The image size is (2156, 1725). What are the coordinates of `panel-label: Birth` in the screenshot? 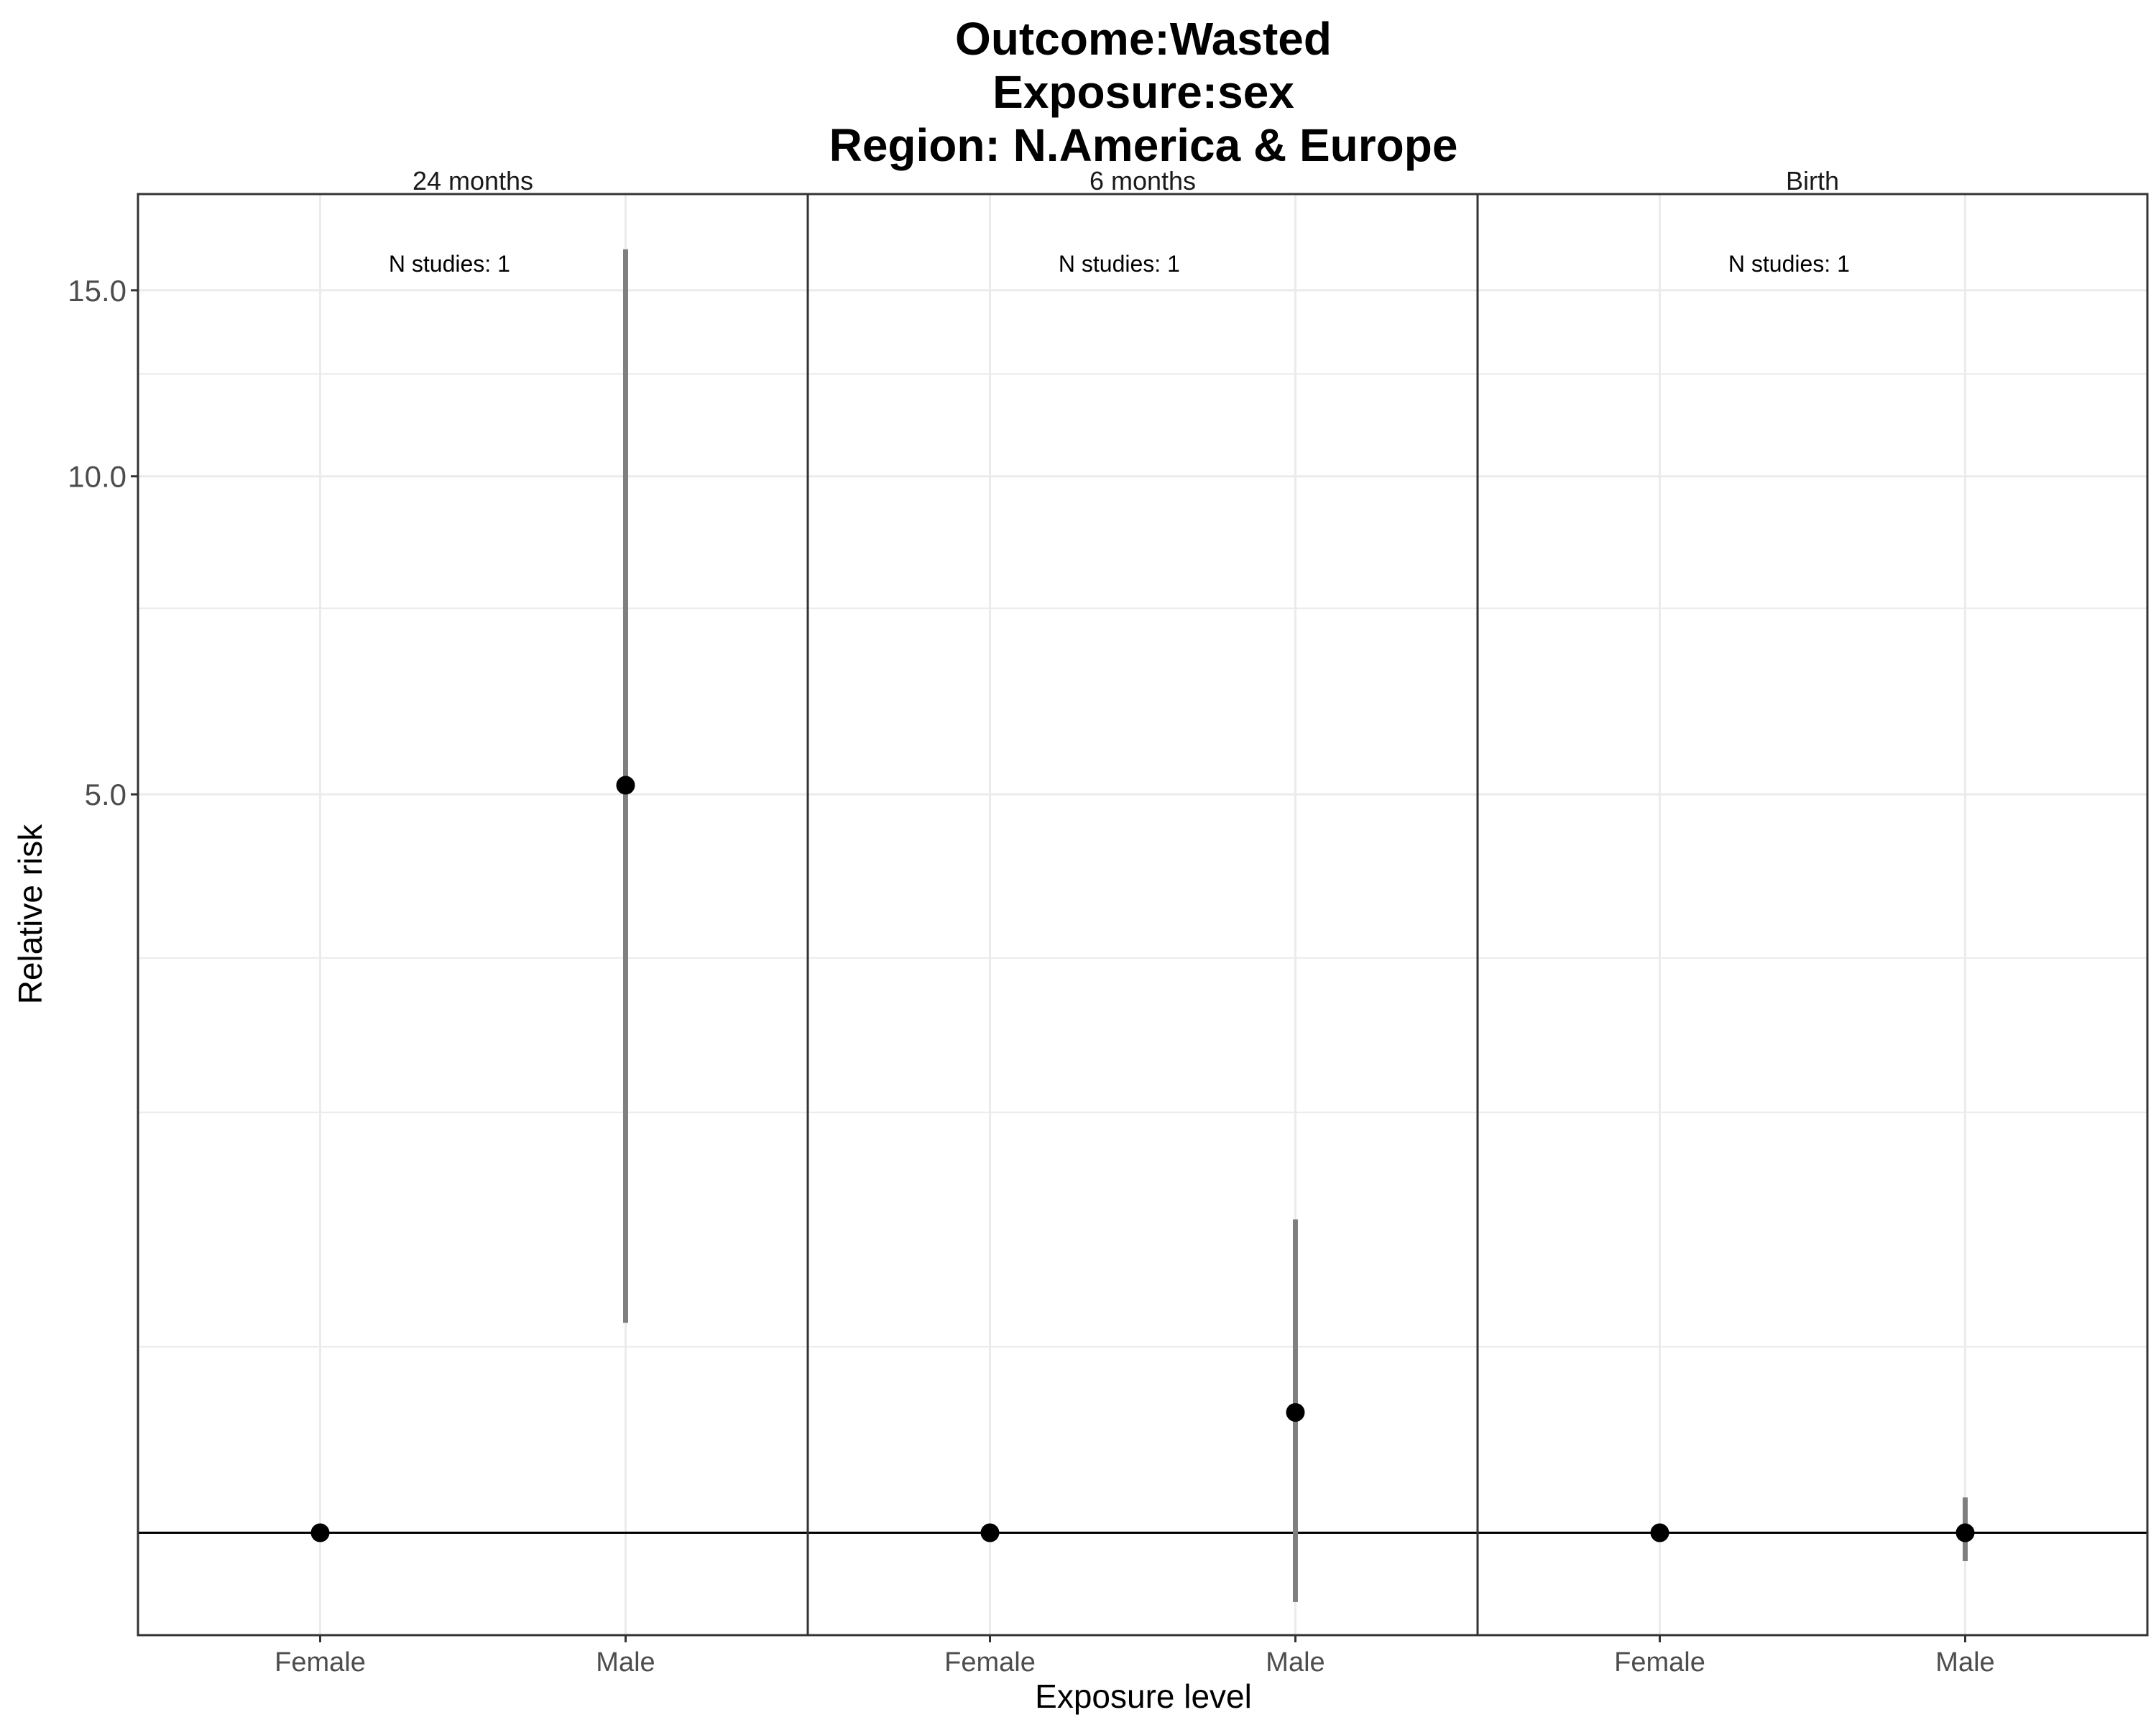 It's located at (1812, 181).